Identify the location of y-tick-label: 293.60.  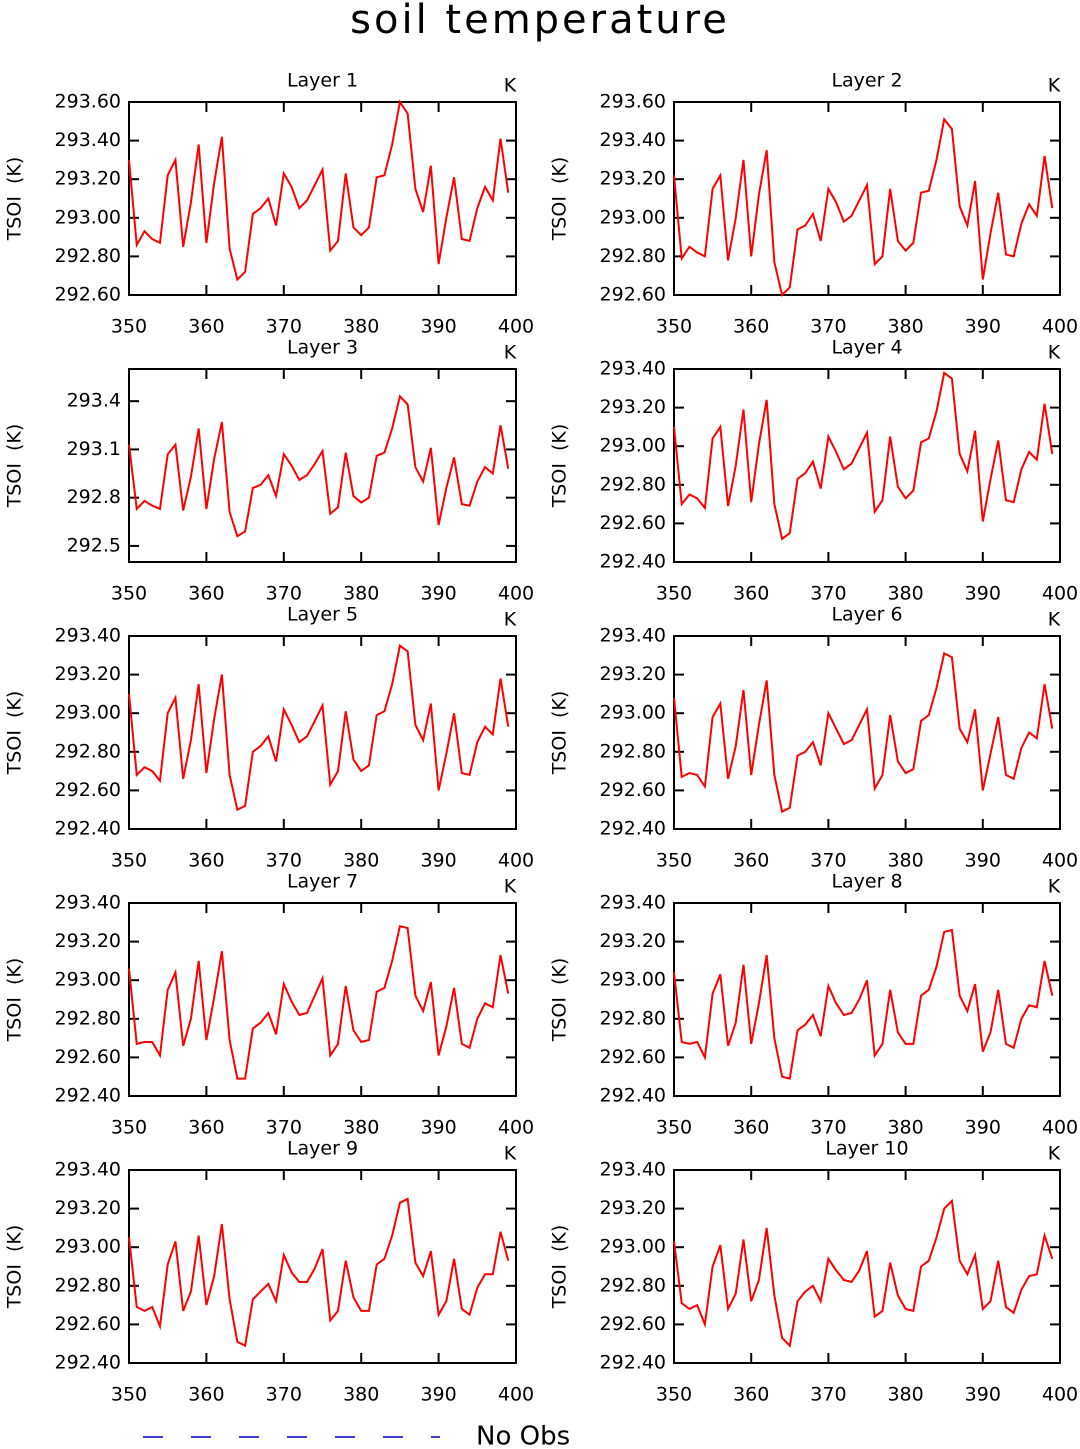
(633, 102).